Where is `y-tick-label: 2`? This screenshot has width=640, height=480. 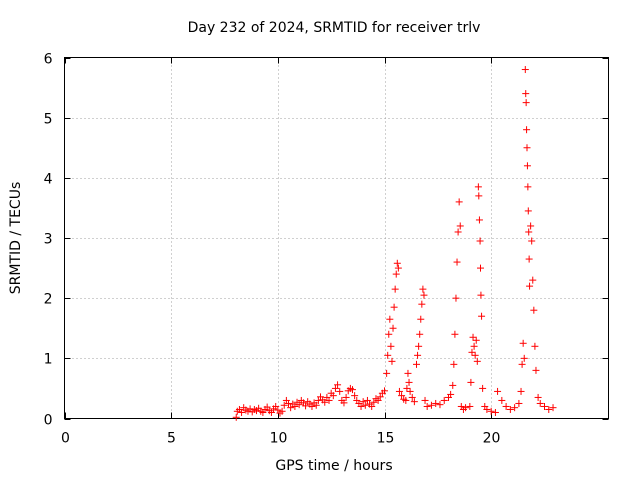 y-tick-label: 2 is located at coordinates (48, 300).